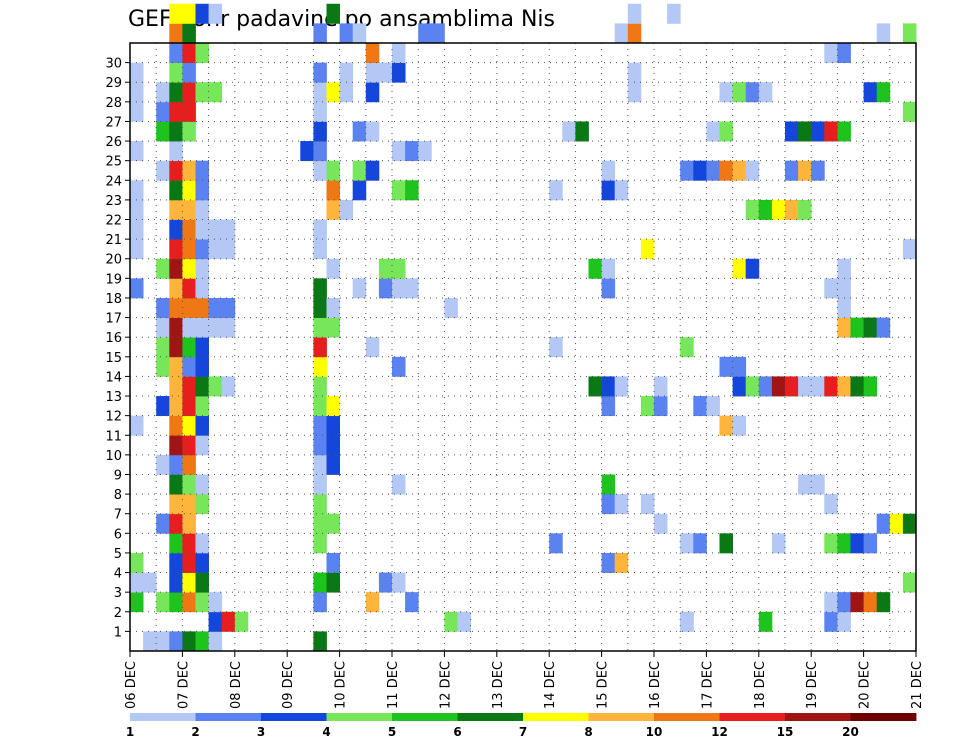 This screenshot has width=960, height=742. I want to click on y-tick-label: 9, so click(118, 475).